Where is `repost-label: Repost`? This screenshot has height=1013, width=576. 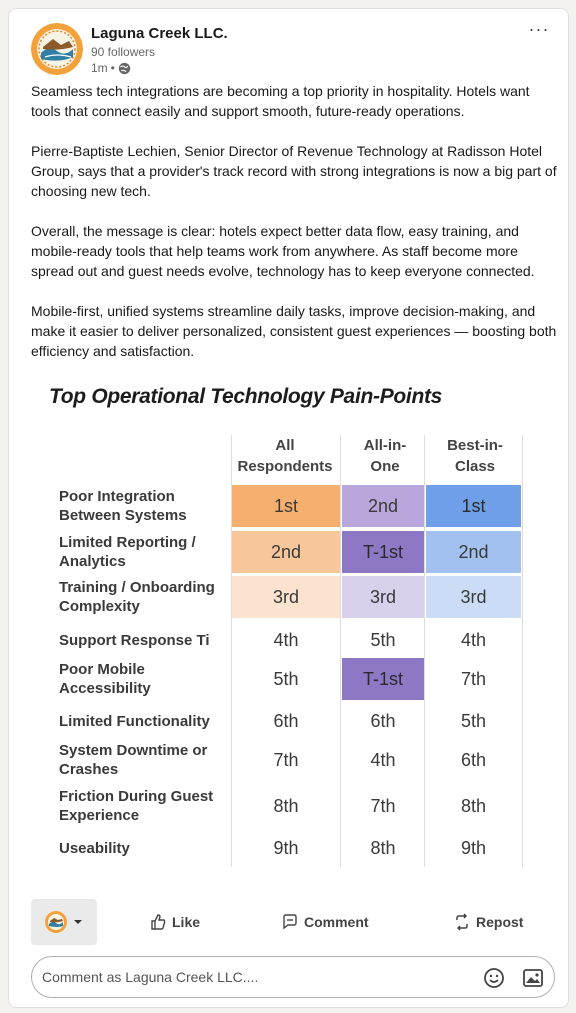
repost-label: Repost is located at coordinates (500, 922).